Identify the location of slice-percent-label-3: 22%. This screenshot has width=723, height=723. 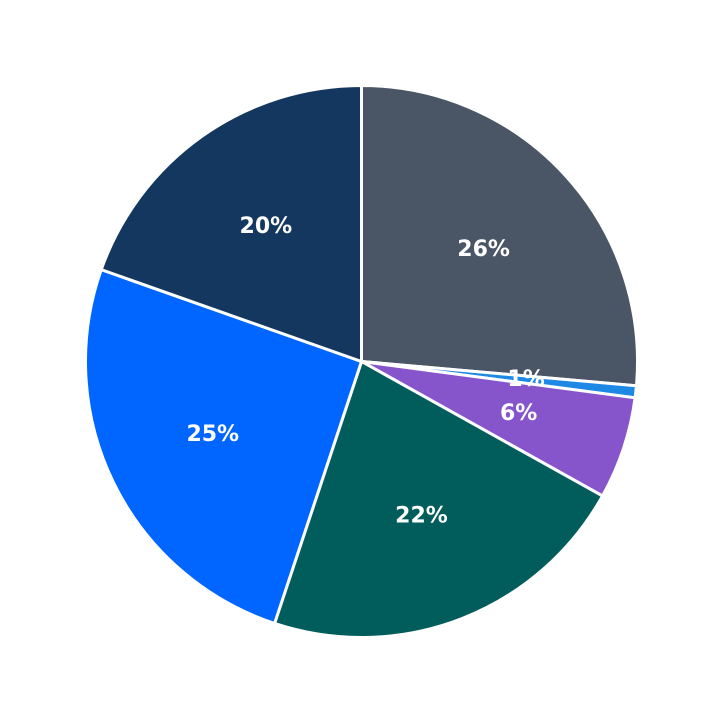
(421, 515).